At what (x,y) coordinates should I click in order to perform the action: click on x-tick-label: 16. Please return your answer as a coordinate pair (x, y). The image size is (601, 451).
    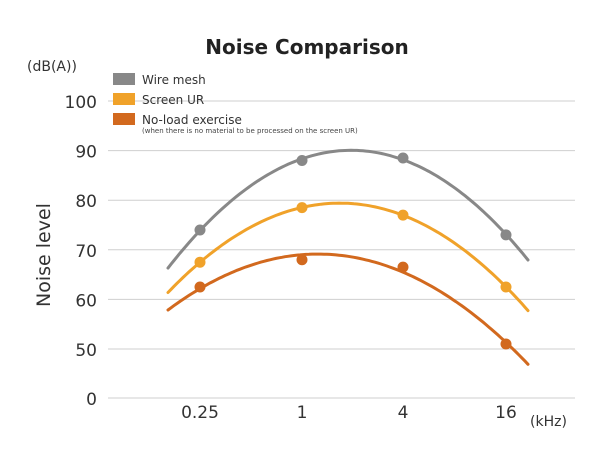
    Looking at the image, I should click on (506, 413).